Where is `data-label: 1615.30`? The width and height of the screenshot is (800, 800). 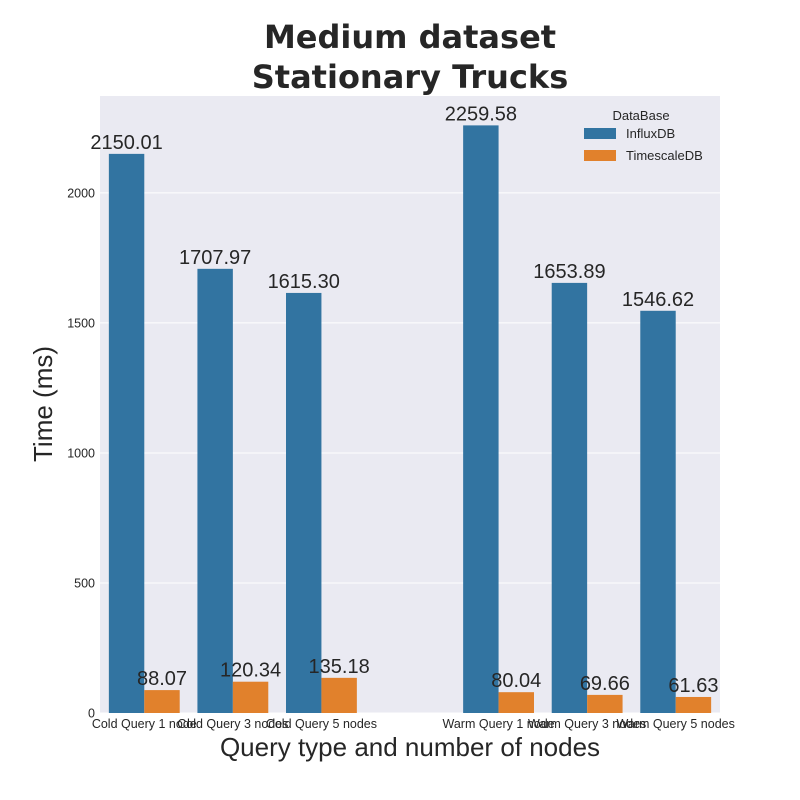 data-label: 1615.30 is located at coordinates (304, 282).